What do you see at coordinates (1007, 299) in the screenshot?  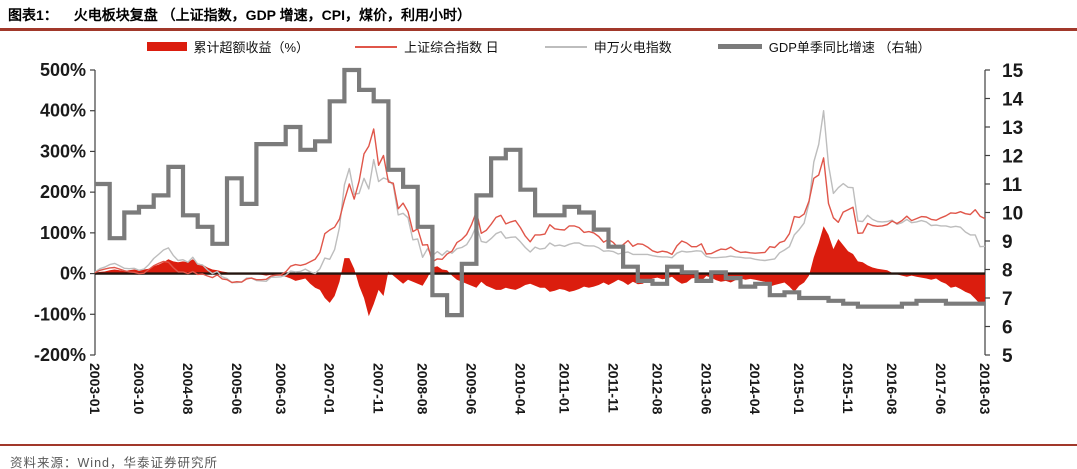 I see `right-tick-label: 7` at bounding box center [1007, 299].